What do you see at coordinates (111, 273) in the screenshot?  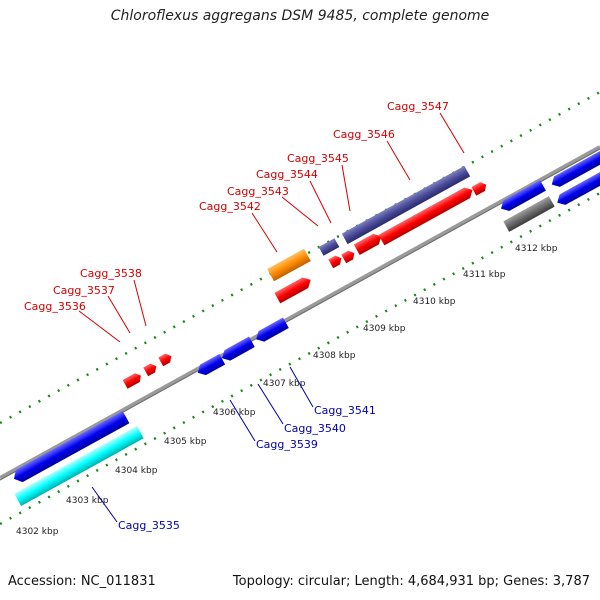 I see `gene-label: Cagg_3538` at bounding box center [111, 273].